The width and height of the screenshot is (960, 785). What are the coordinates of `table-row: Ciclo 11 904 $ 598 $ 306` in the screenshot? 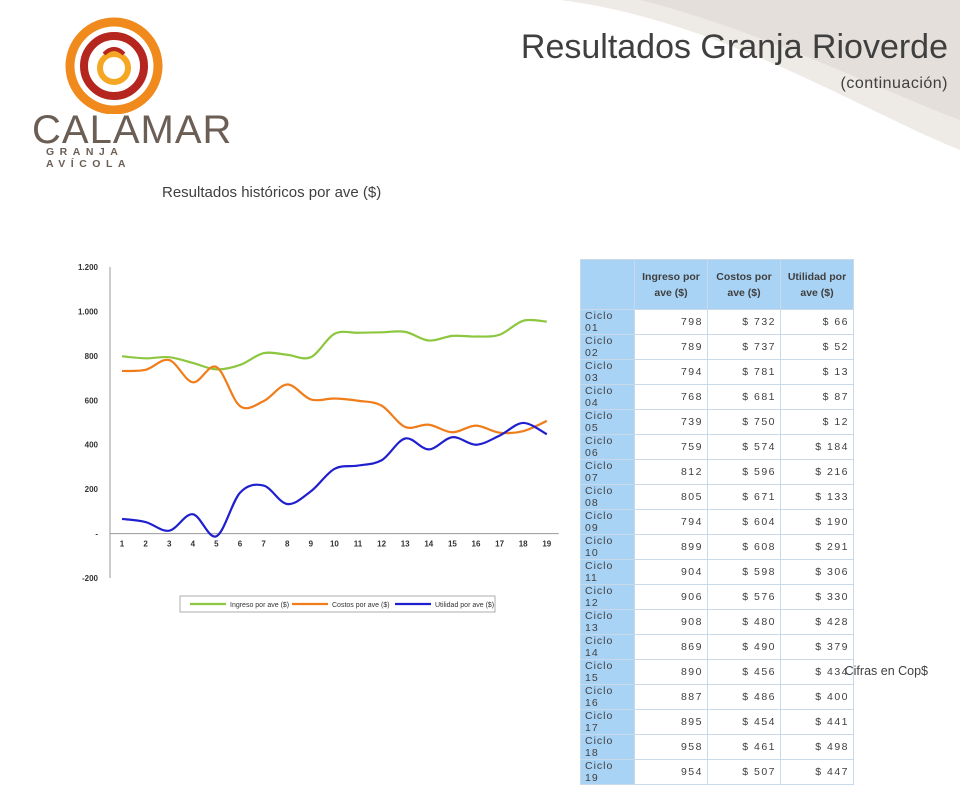 It's located at (717, 572).